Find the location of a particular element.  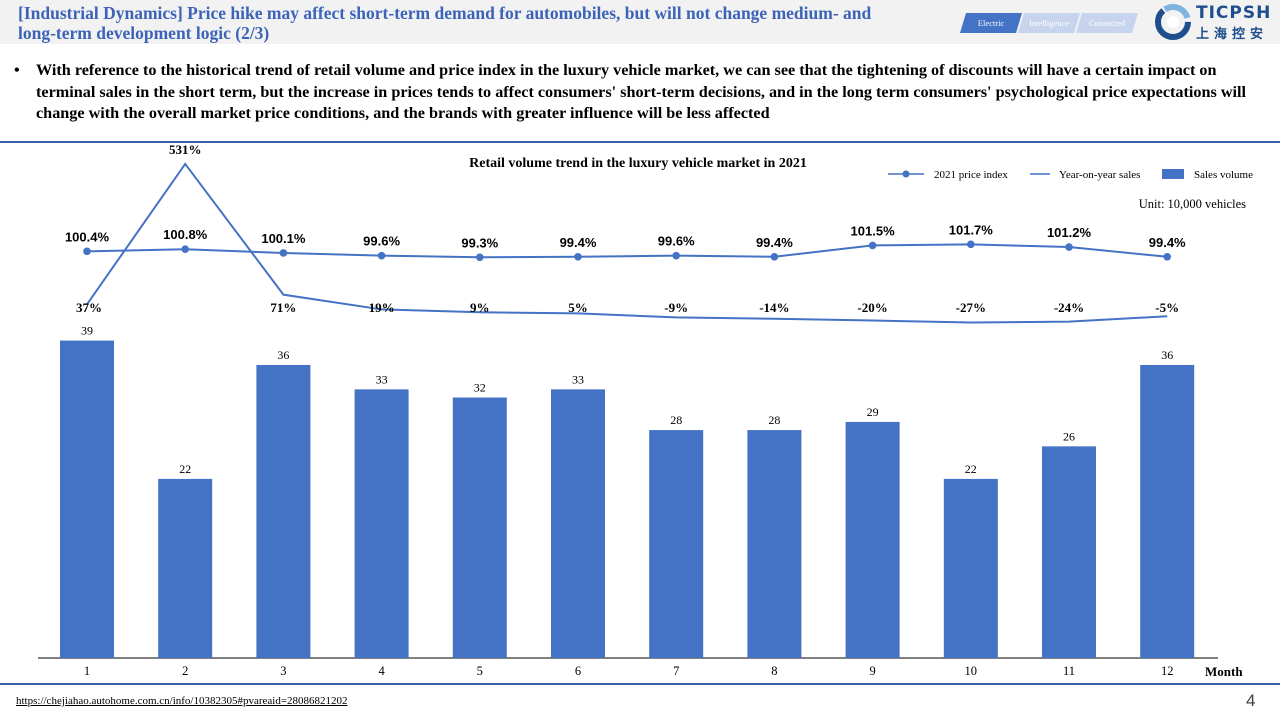

yoy-label-12: -5% is located at coordinates (1167, 307).